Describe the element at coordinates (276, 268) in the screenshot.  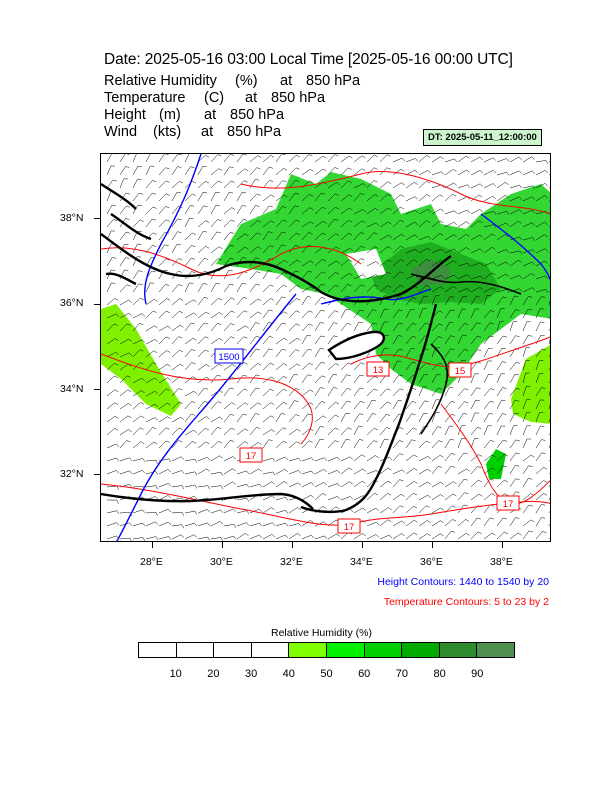
I see `coastline-turkey-south` at that location.